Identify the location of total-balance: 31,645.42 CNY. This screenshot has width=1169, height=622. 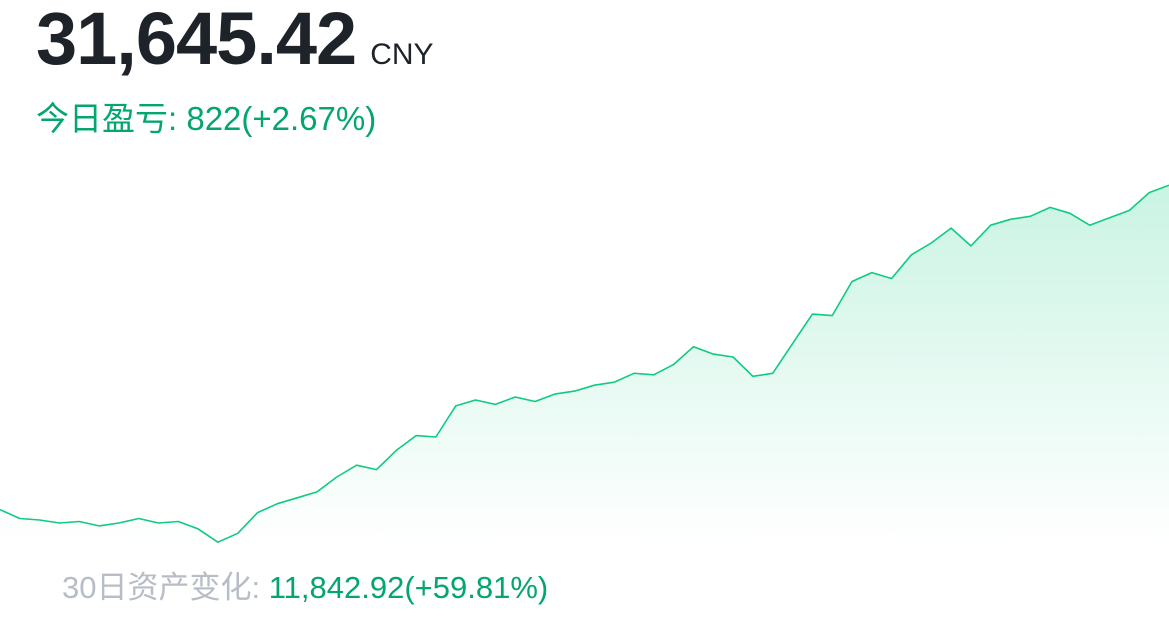
(235, 40).